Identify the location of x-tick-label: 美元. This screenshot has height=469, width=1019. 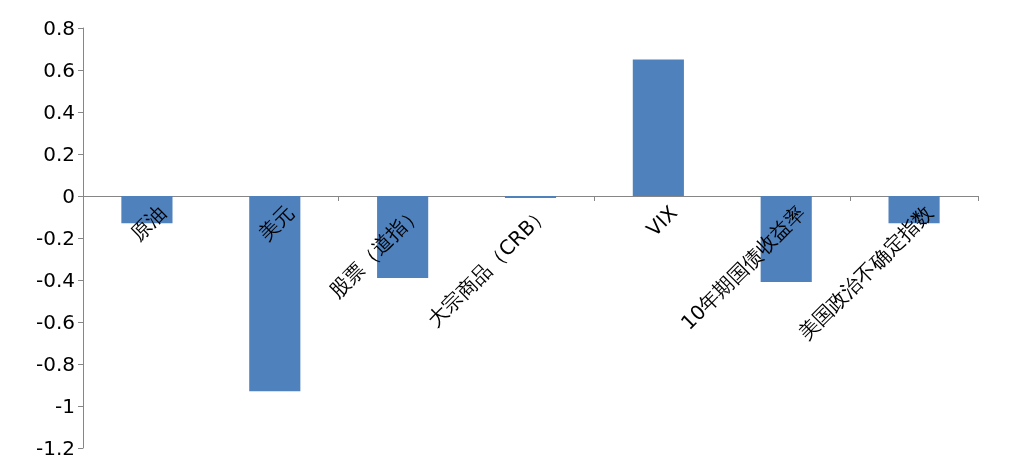
(276, 223).